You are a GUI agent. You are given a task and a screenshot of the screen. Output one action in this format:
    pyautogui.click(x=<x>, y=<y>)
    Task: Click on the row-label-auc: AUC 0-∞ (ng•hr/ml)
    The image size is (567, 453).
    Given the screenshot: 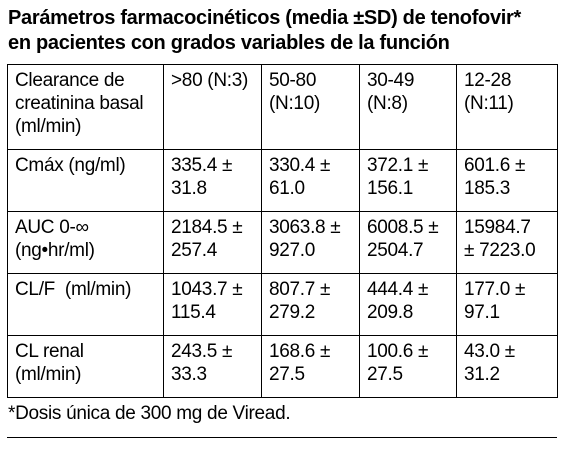 What is the action you would take?
    pyautogui.click(x=85, y=242)
    